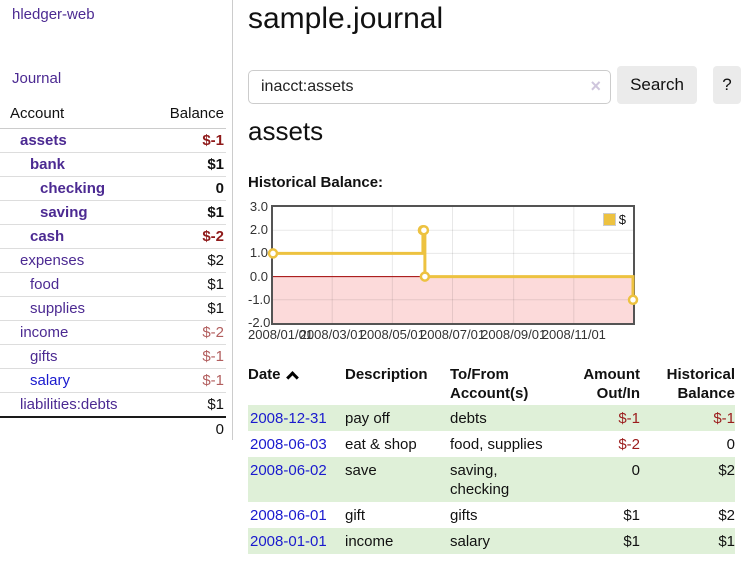 The height and width of the screenshot is (582, 742). Describe the element at coordinates (53, 14) in the screenshot. I see `app-title-link: hledger-web` at that location.